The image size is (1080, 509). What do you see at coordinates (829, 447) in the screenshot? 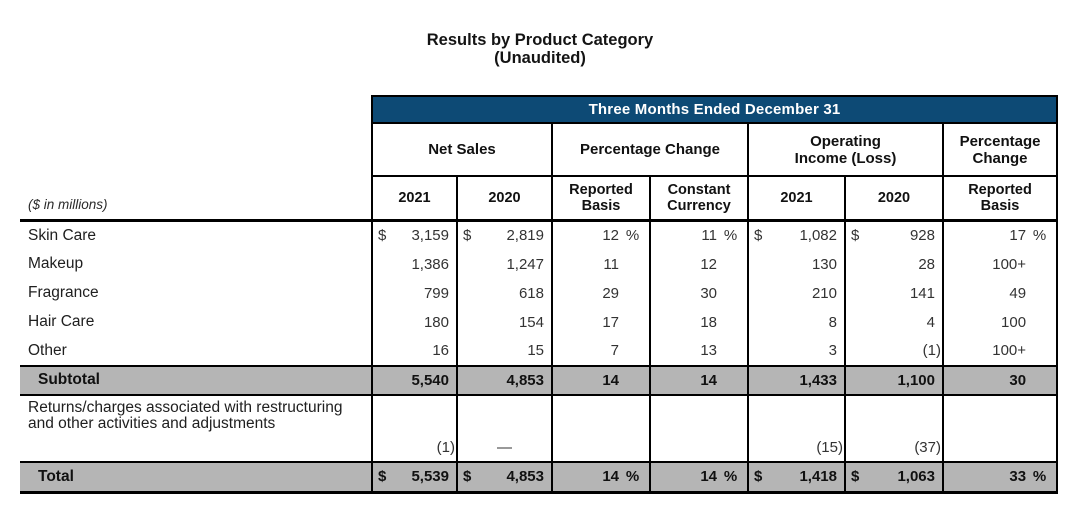
I see `cell-value: (15)` at bounding box center [829, 447].